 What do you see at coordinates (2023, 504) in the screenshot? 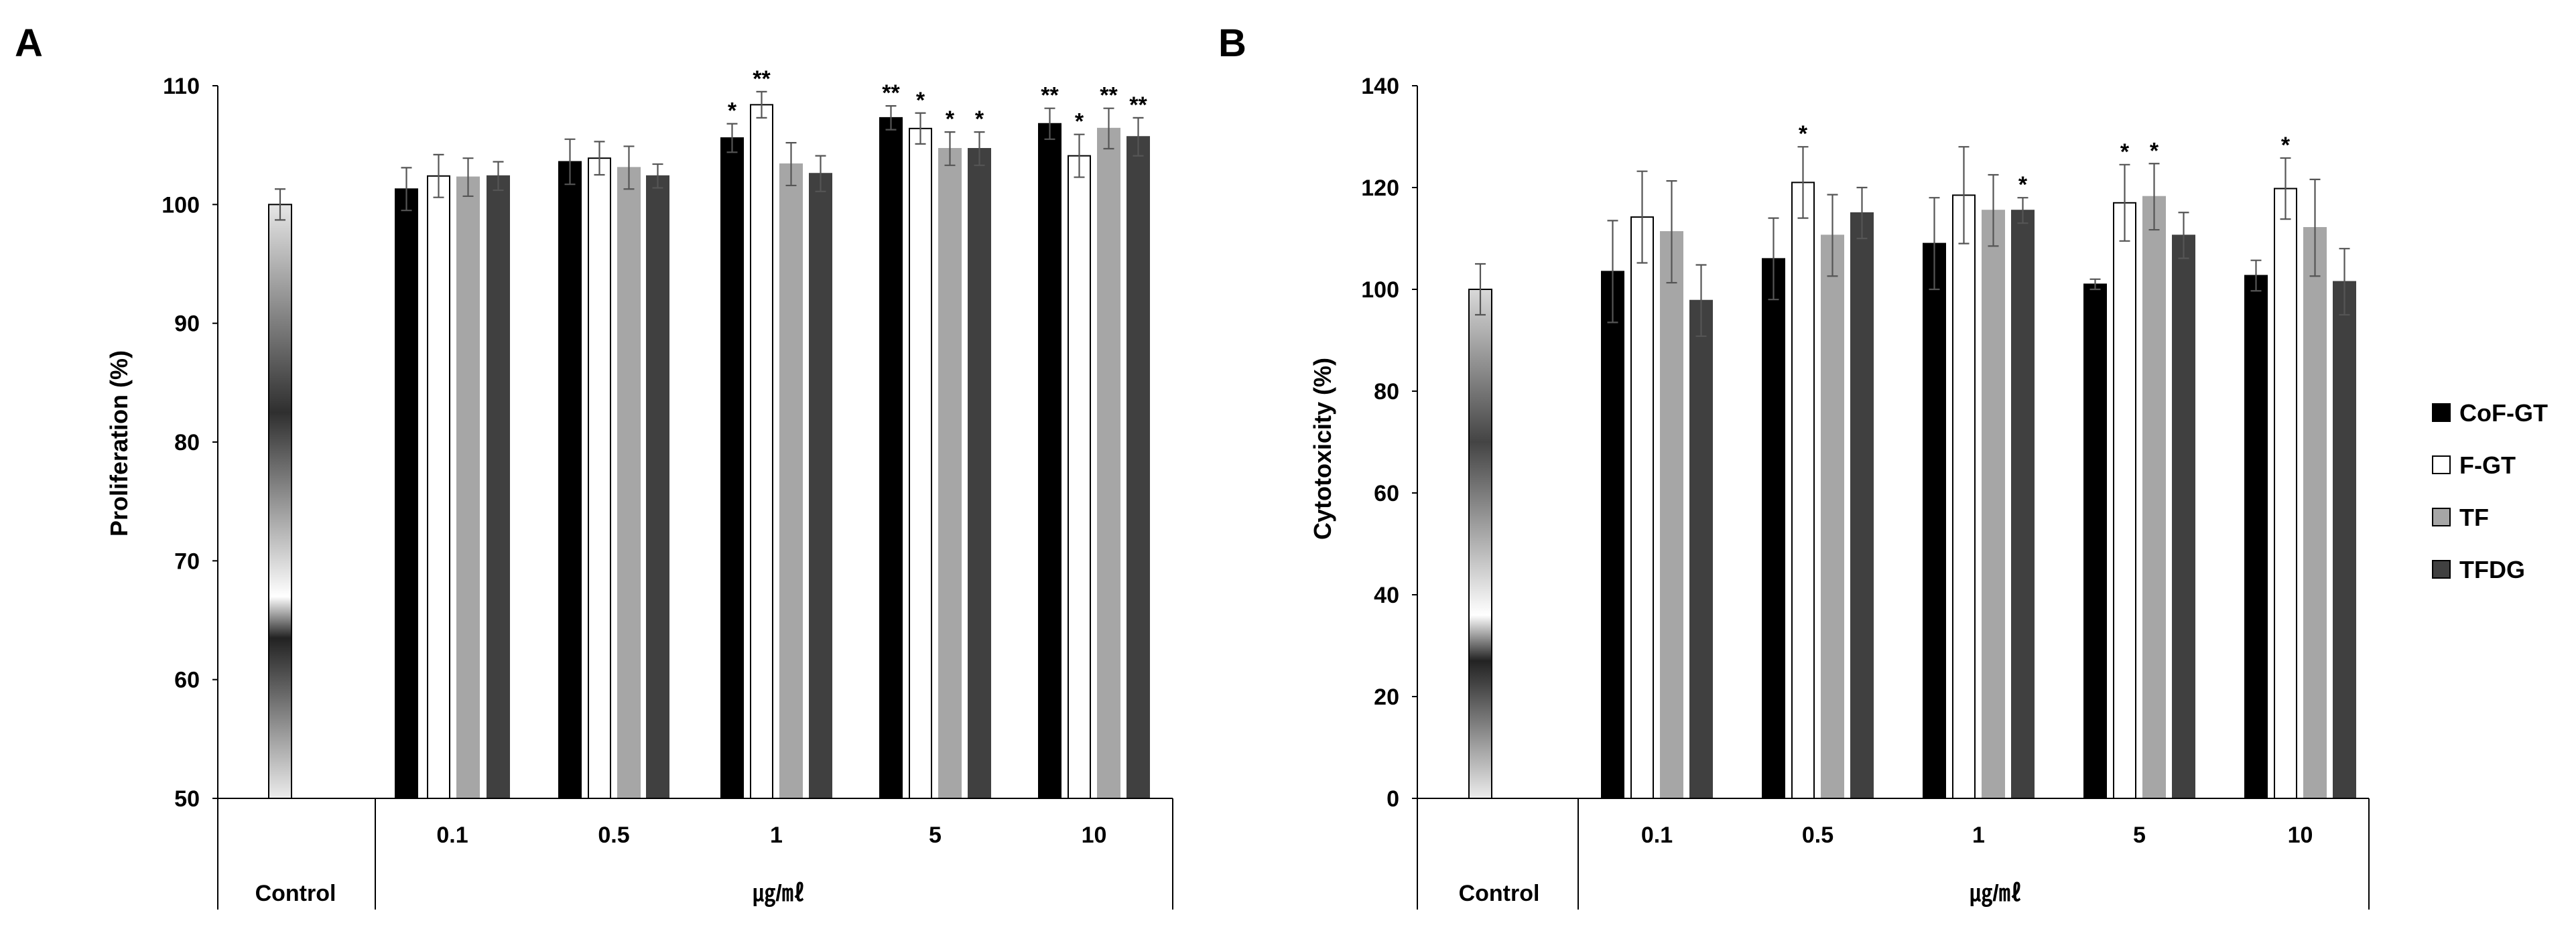
I see `panel-b-bar-tfdg` at bounding box center [2023, 504].